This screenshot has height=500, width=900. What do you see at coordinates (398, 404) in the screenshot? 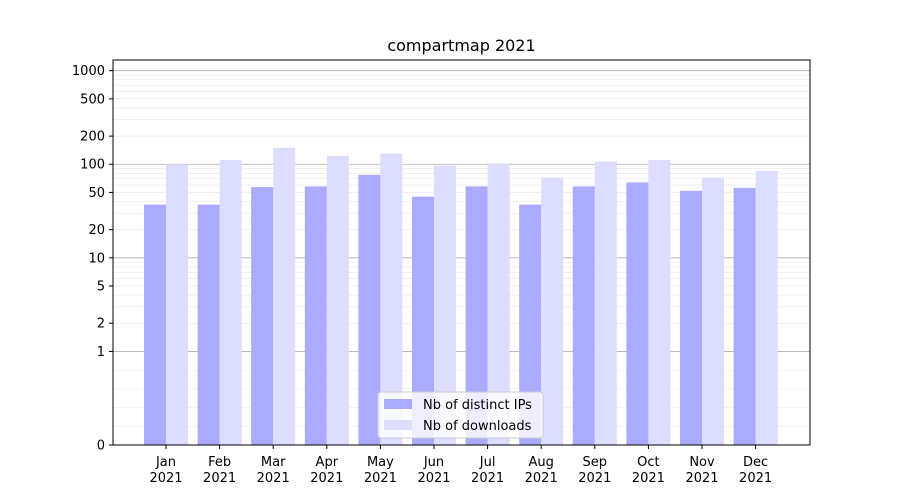
I see `legend-swatch-distinct-ips` at bounding box center [398, 404].